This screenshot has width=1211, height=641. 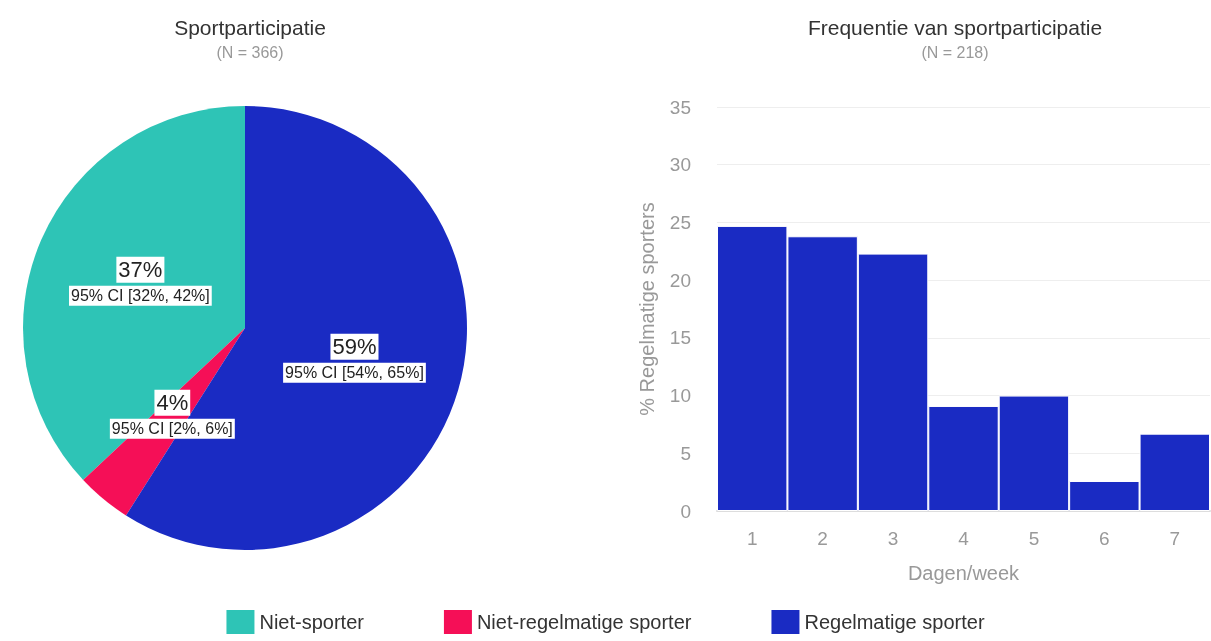 What do you see at coordinates (964, 538) in the screenshot?
I see `x-tick-label: 4` at bounding box center [964, 538].